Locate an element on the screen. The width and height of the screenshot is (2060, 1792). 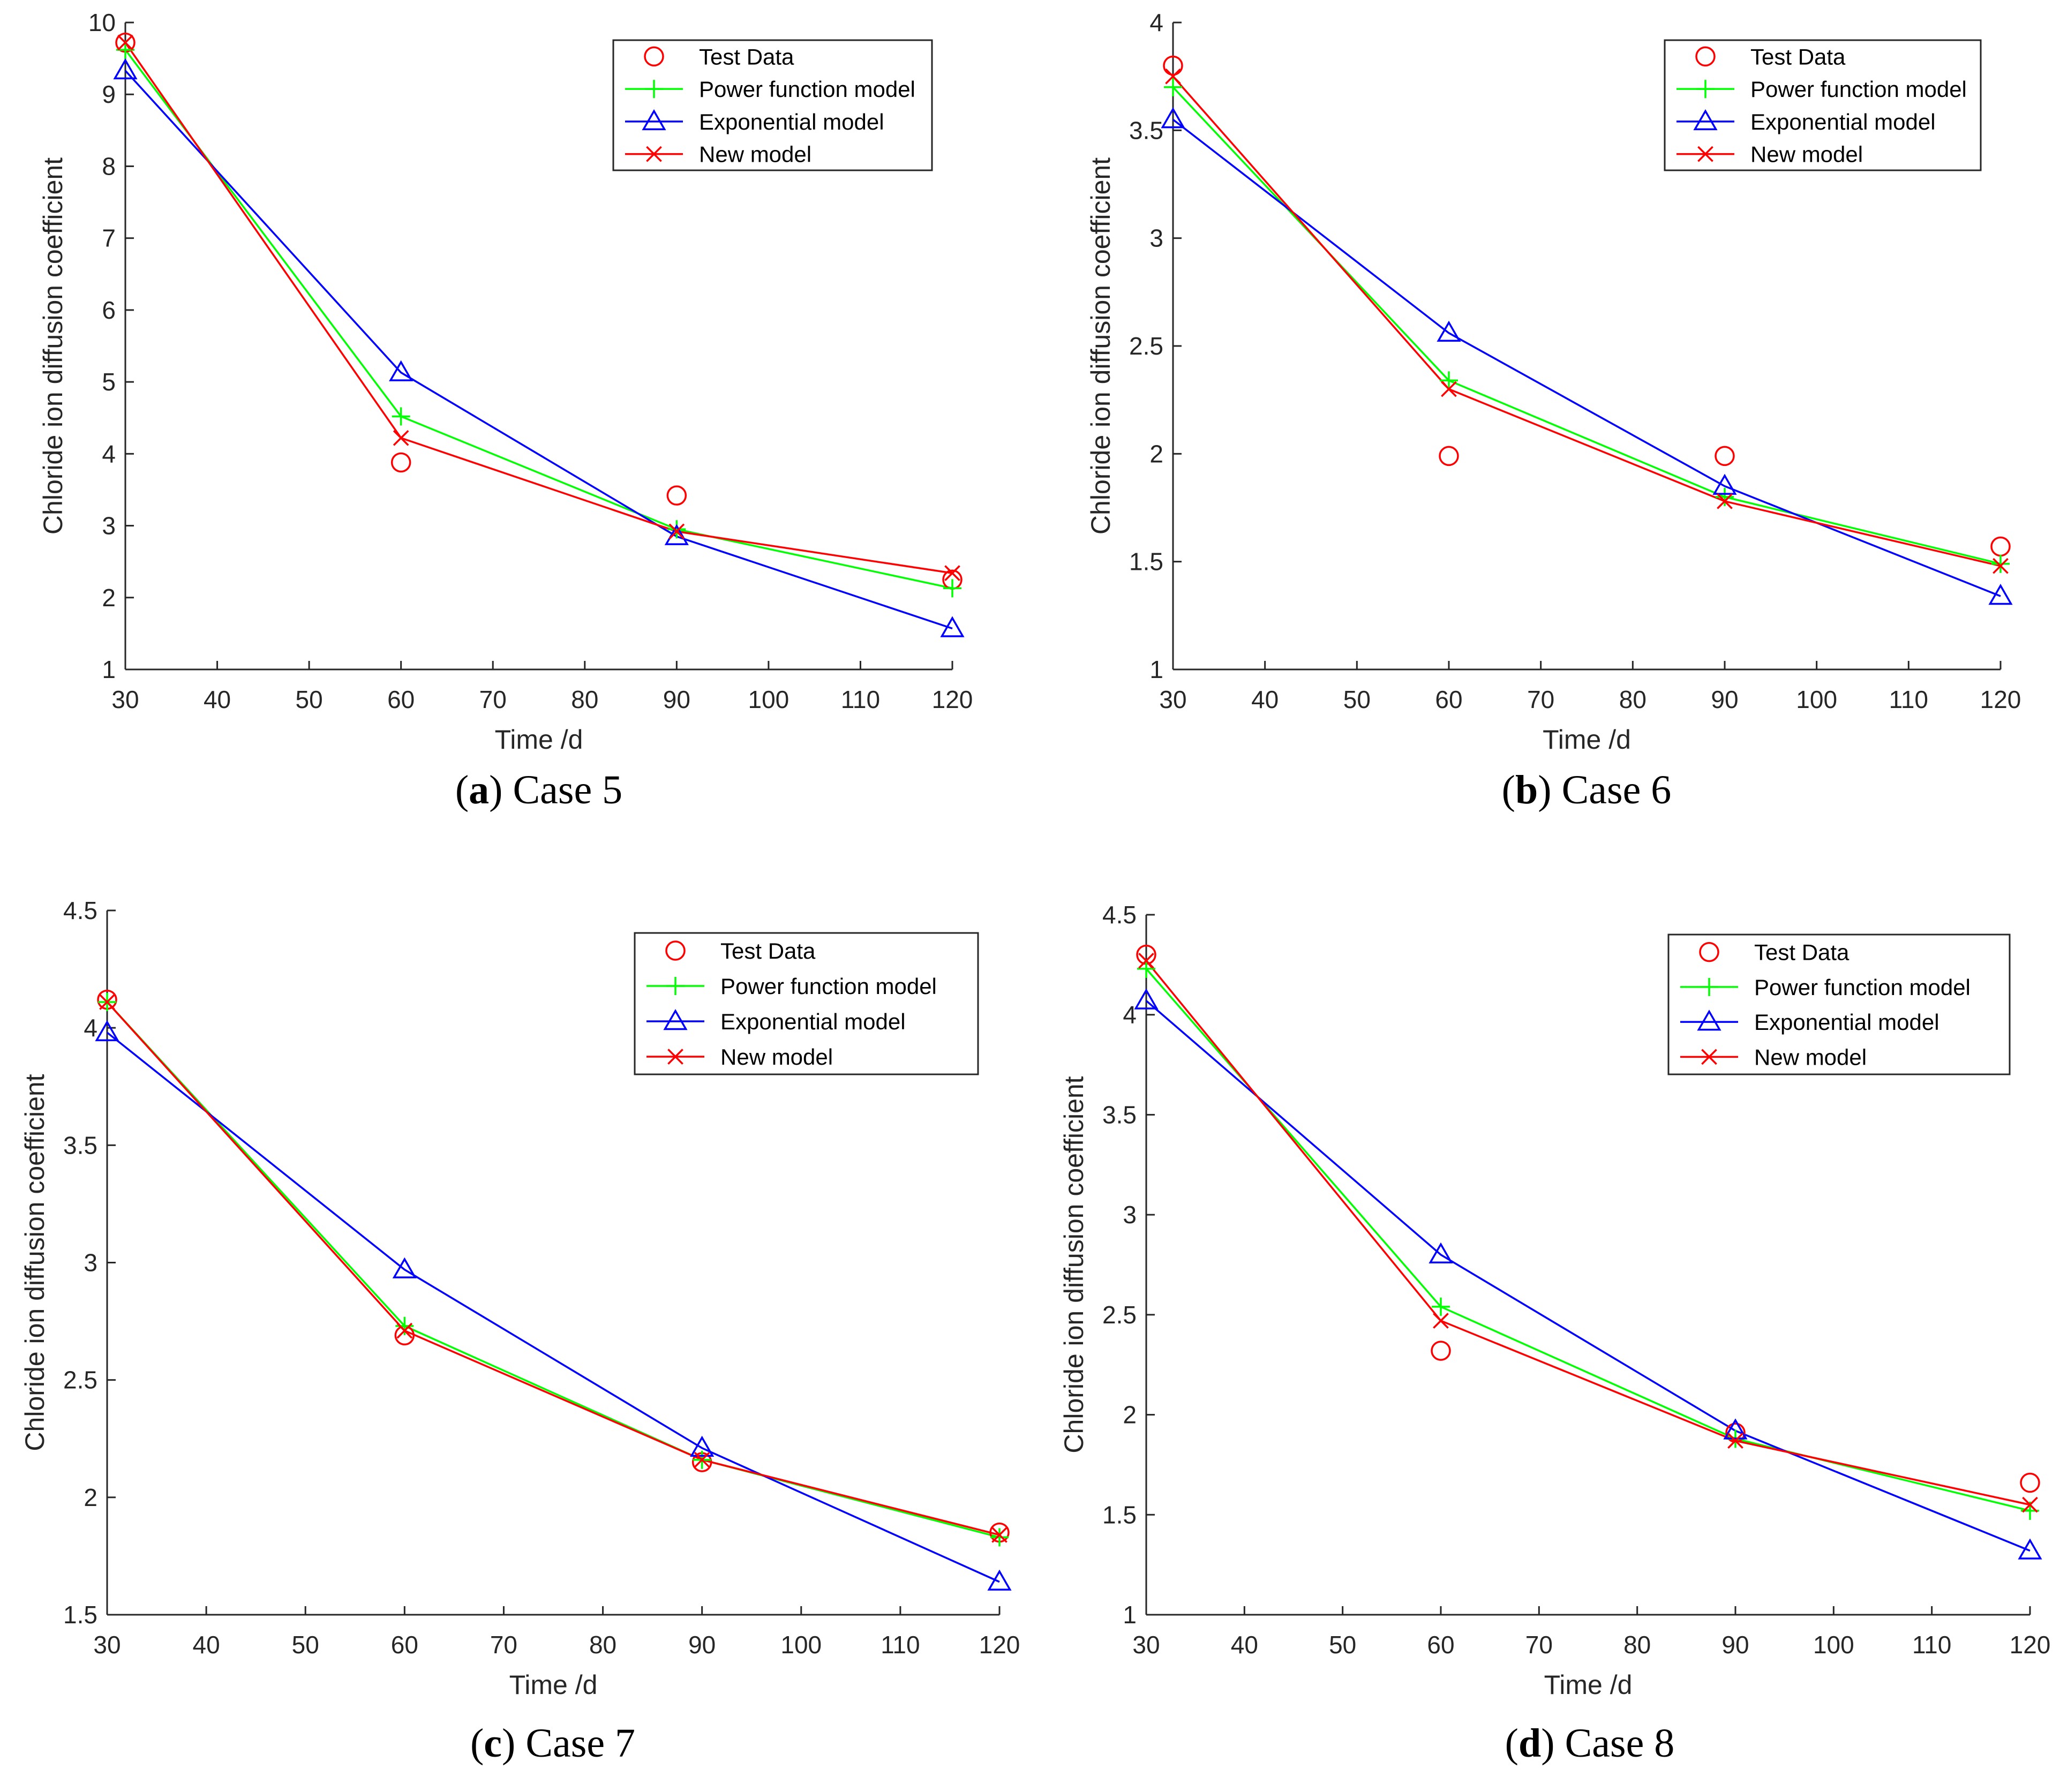
y-tick-label: 10 is located at coordinates (102, 22).